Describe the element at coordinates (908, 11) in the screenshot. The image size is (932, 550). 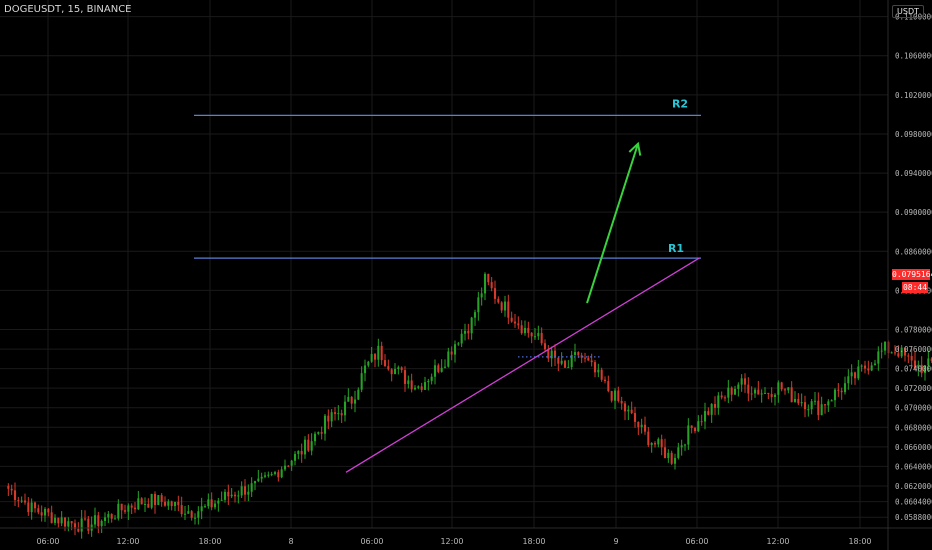
I see `currency-button: USDT` at that location.